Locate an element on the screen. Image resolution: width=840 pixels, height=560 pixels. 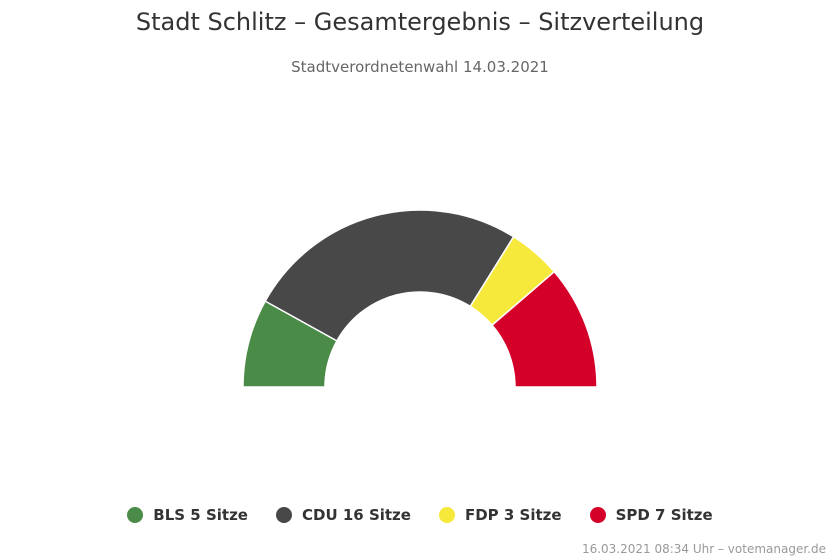
seat-slice-spd is located at coordinates (544, 329).